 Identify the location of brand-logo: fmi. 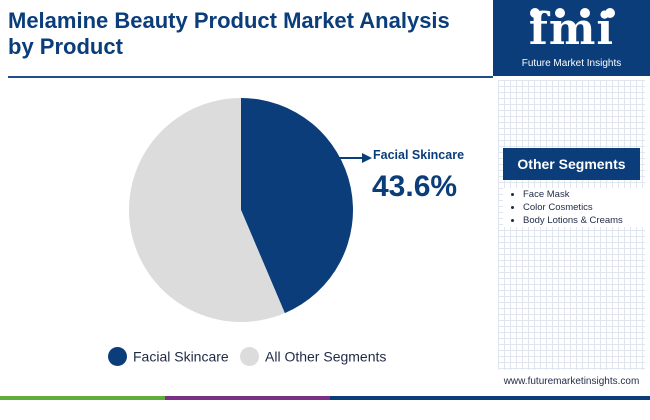
(571, 29).